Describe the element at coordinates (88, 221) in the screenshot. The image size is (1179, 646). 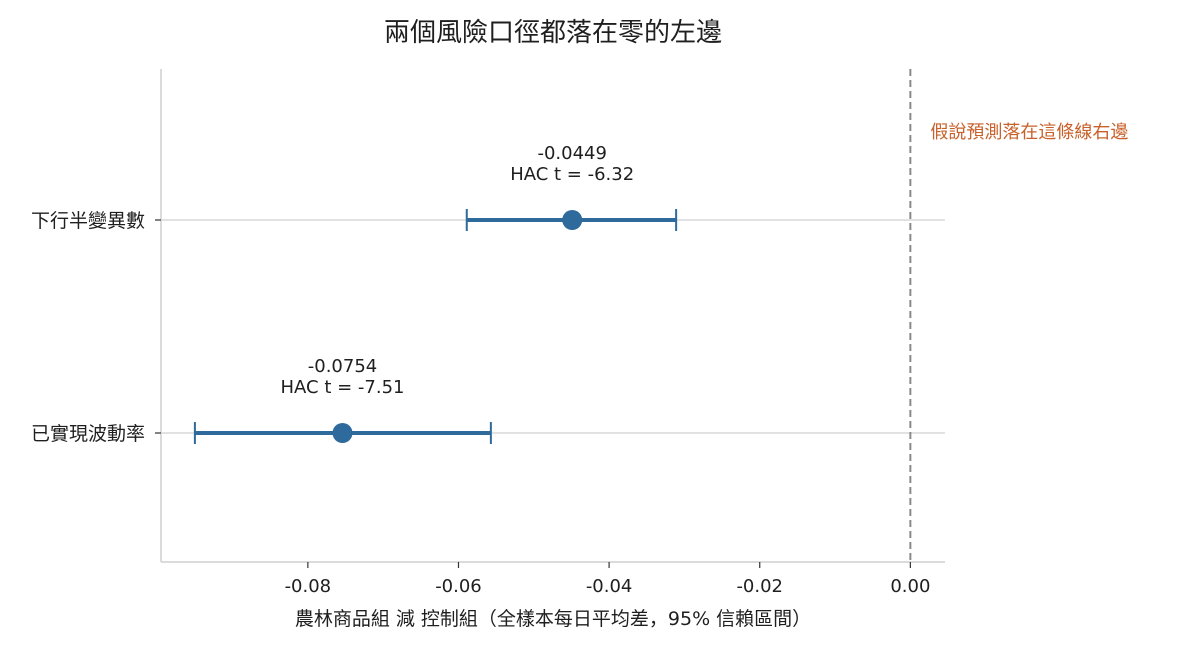
I see `y-tick-label: 下行半變異數` at that location.